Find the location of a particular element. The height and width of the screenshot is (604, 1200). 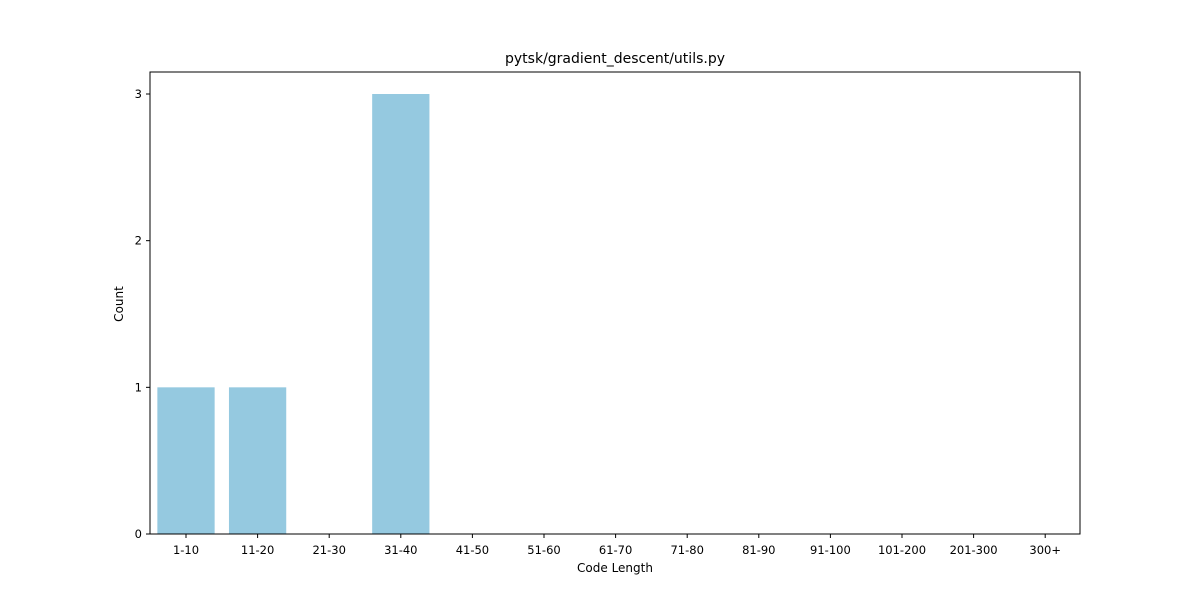

x-tick-label: 71-80 is located at coordinates (686, 550).